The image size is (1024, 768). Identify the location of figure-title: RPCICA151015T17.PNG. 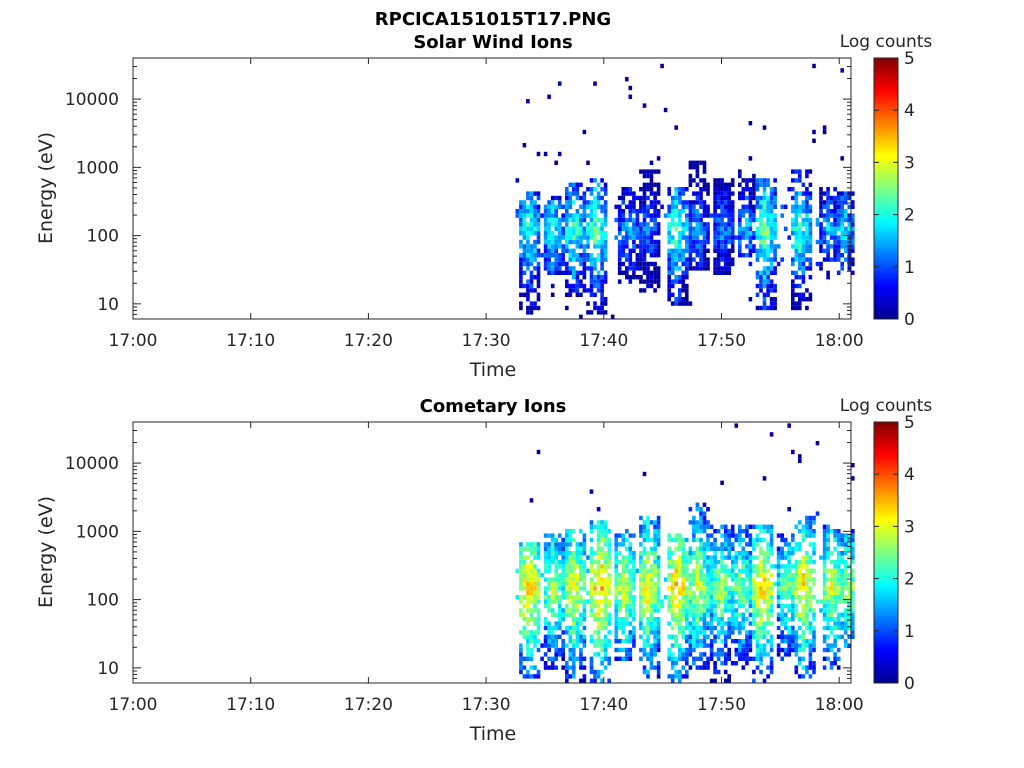
(493, 19).